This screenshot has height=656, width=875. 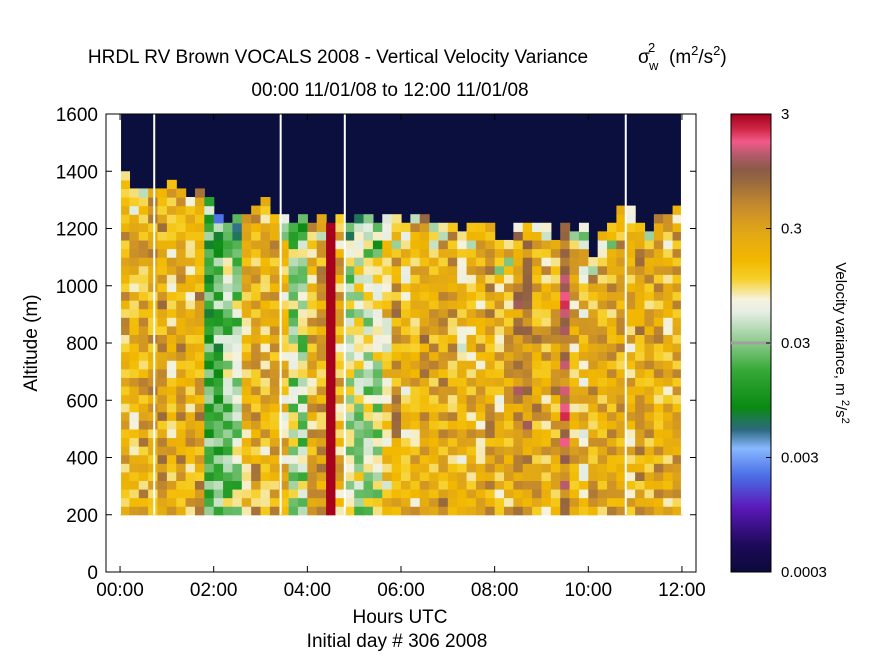 I want to click on y-tick-label: 1600, so click(x=77, y=115).